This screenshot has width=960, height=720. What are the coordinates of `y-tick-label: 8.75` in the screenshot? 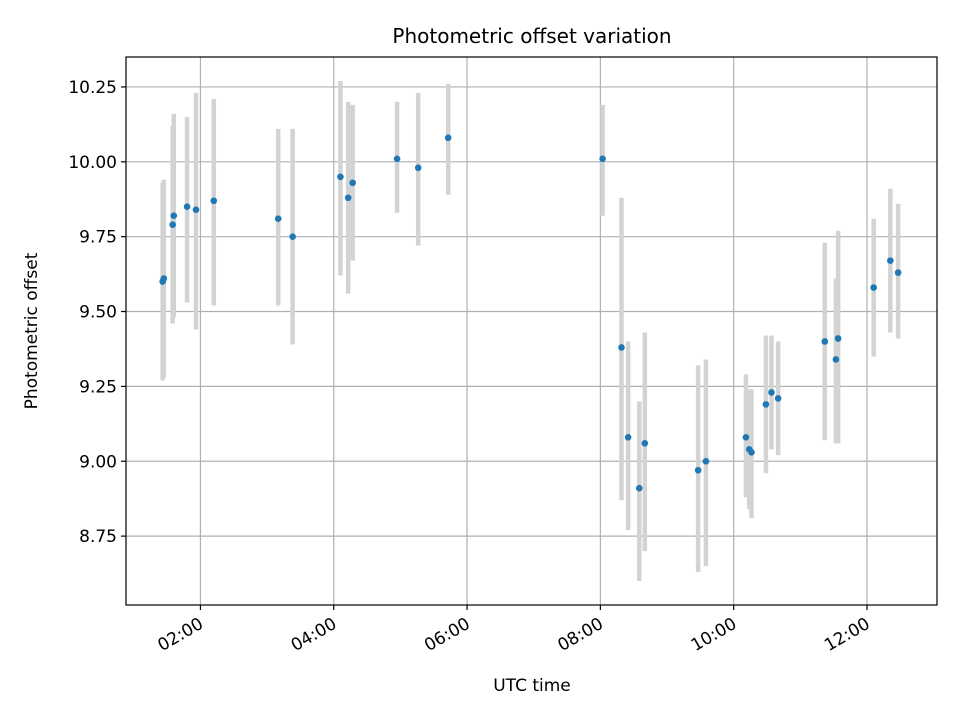 It's located at (98, 537).